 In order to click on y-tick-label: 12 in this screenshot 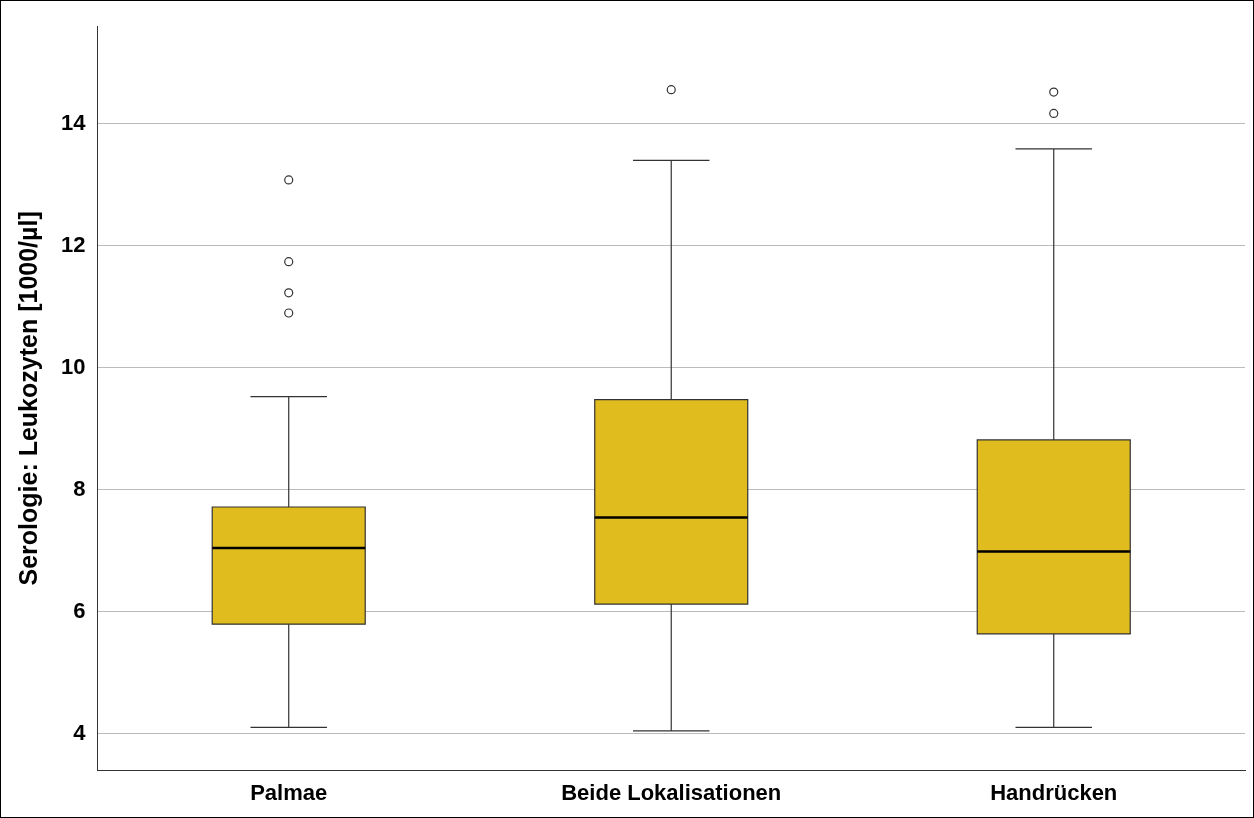, I will do `click(73, 244)`.